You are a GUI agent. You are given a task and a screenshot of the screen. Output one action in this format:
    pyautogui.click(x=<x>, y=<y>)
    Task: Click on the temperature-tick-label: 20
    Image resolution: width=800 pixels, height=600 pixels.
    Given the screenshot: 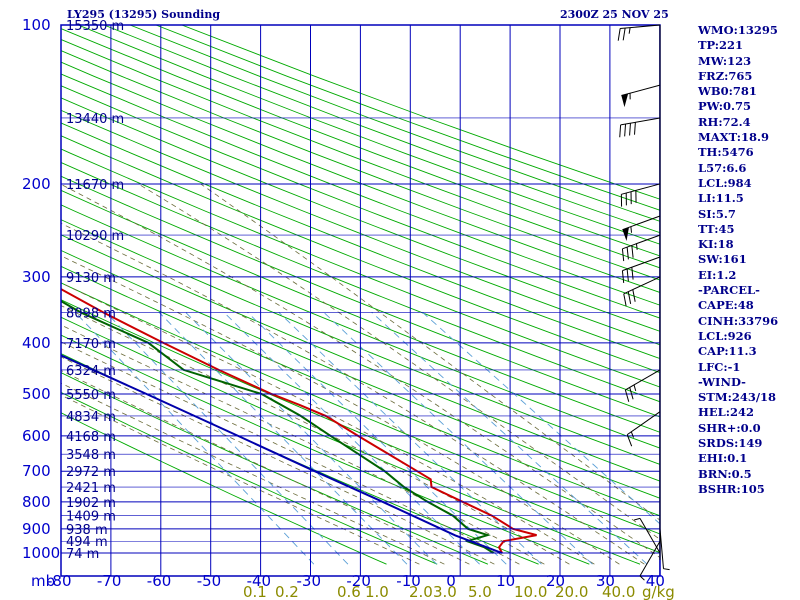 What is the action you would take?
    pyautogui.click(x=555, y=581)
    